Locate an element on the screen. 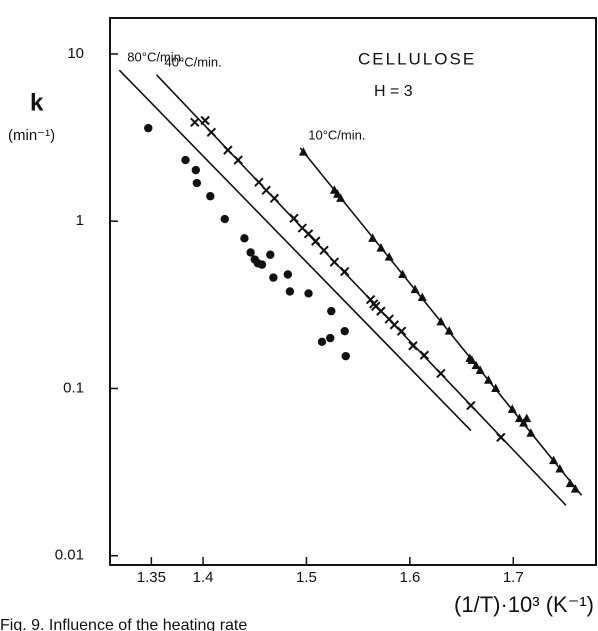 This screenshot has width=598, height=631. series-label: 80°C/min. is located at coordinates (155, 57).